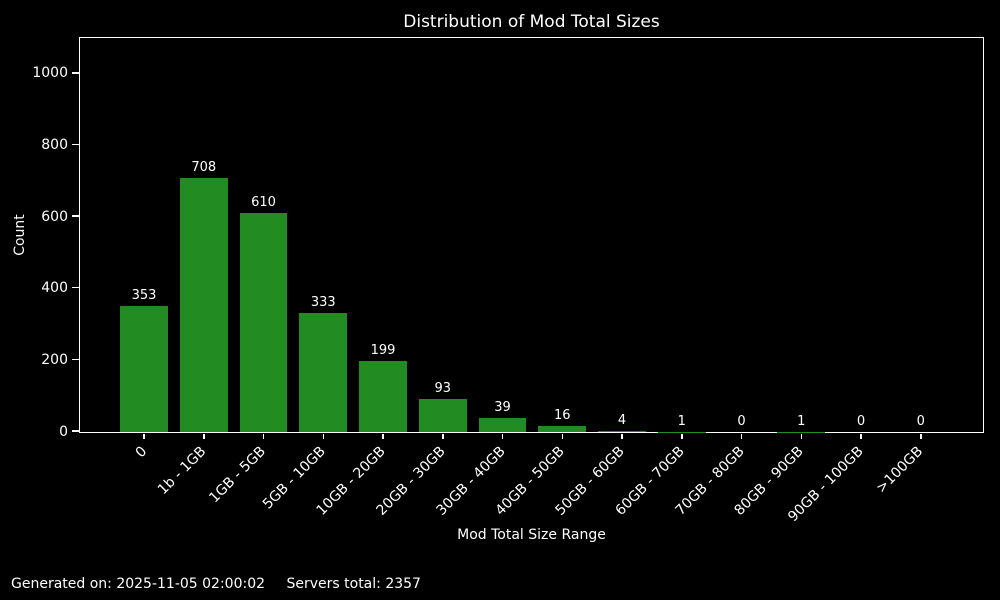 The image size is (1000, 600). I want to click on x-axis-label: Mod Total Size Range, so click(531, 535).